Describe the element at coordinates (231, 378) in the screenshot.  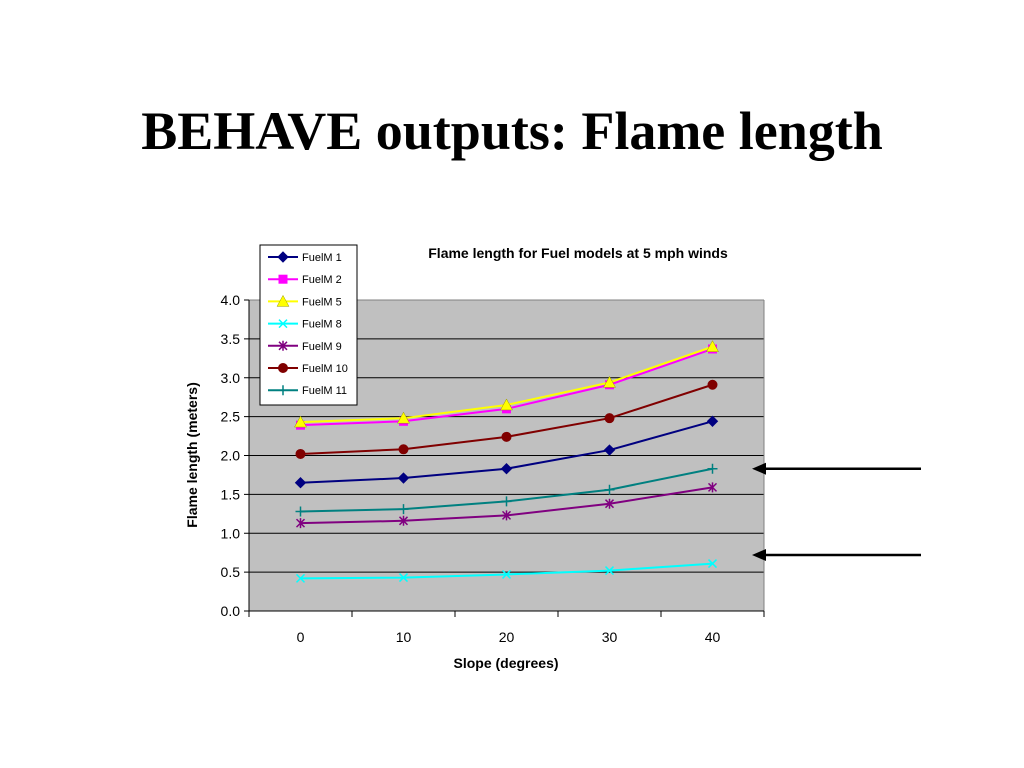
I see `y-tick-label: 3.0` at that location.